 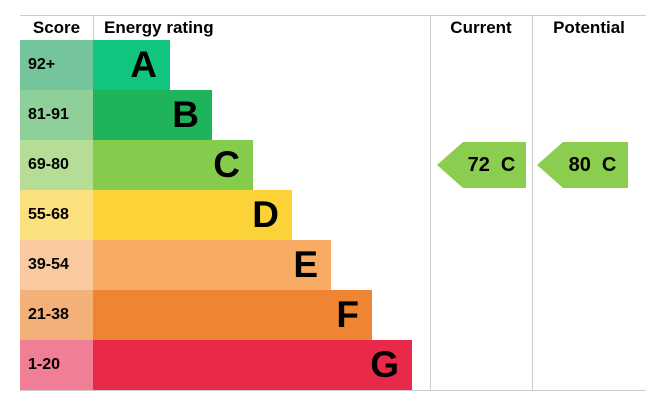 I want to click on potential-rating-arrow: 80 C, so click(x=582, y=165).